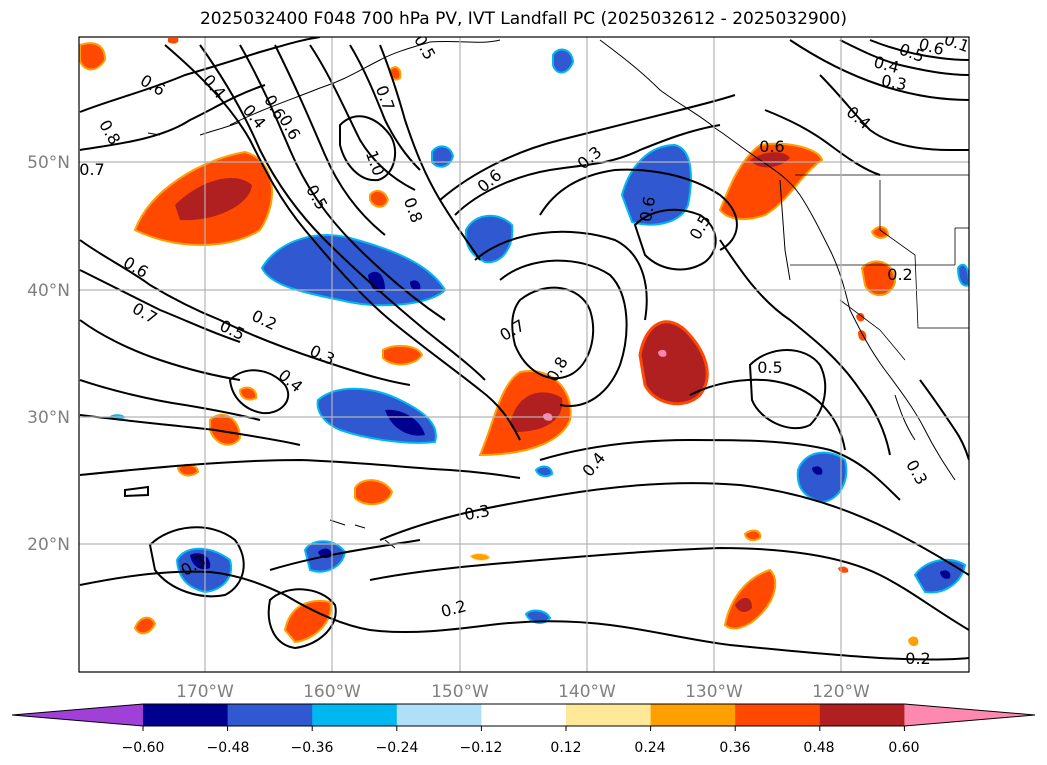 Image resolution: width=1047 pixels, height=765 pixels. Describe the element at coordinates (714, 692) in the screenshot. I see `lon-label: 130°W` at that location.